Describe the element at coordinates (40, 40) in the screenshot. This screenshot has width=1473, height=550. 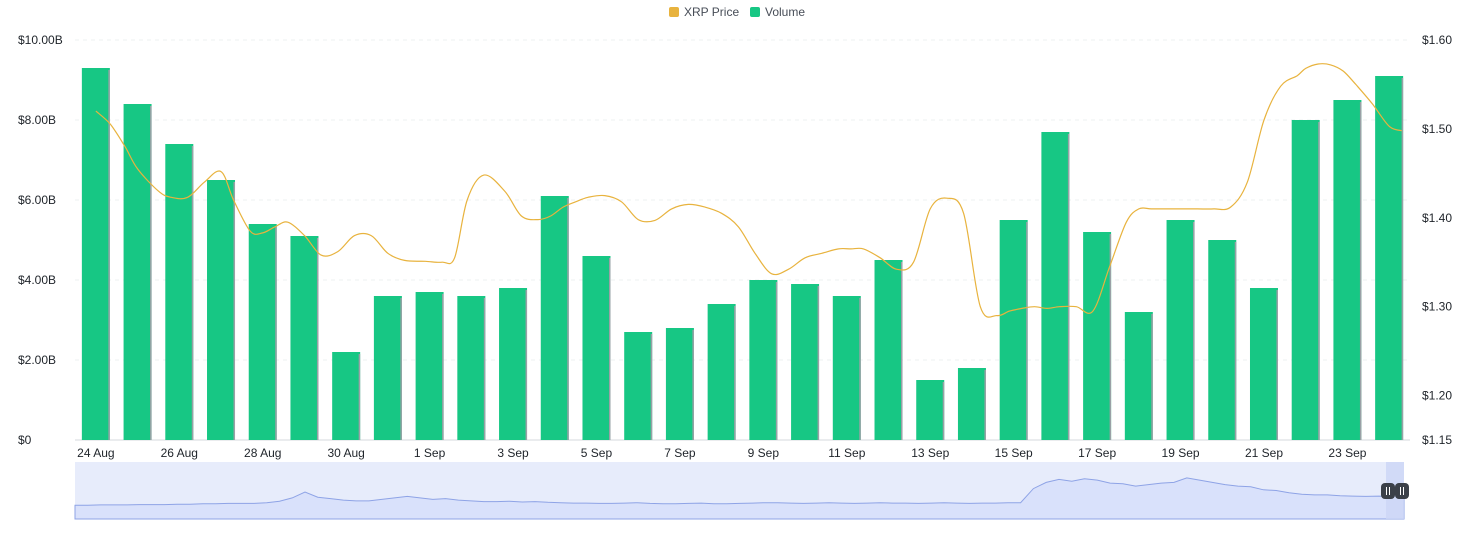
I see `y-left-tick-label: $10.00B` at that location.